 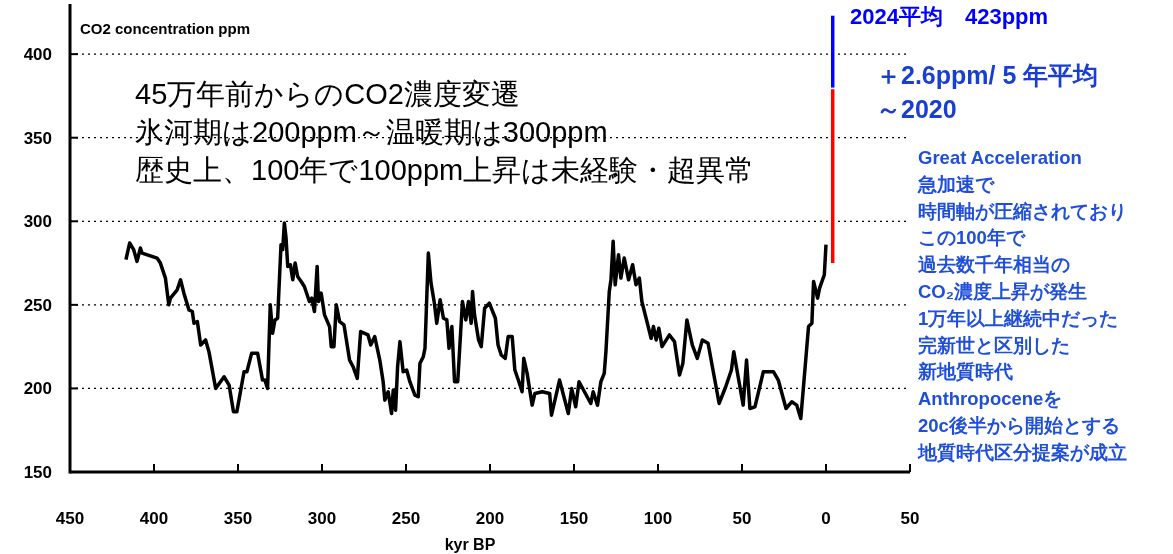 I want to click on x-tick-label: 200, so click(x=490, y=518).